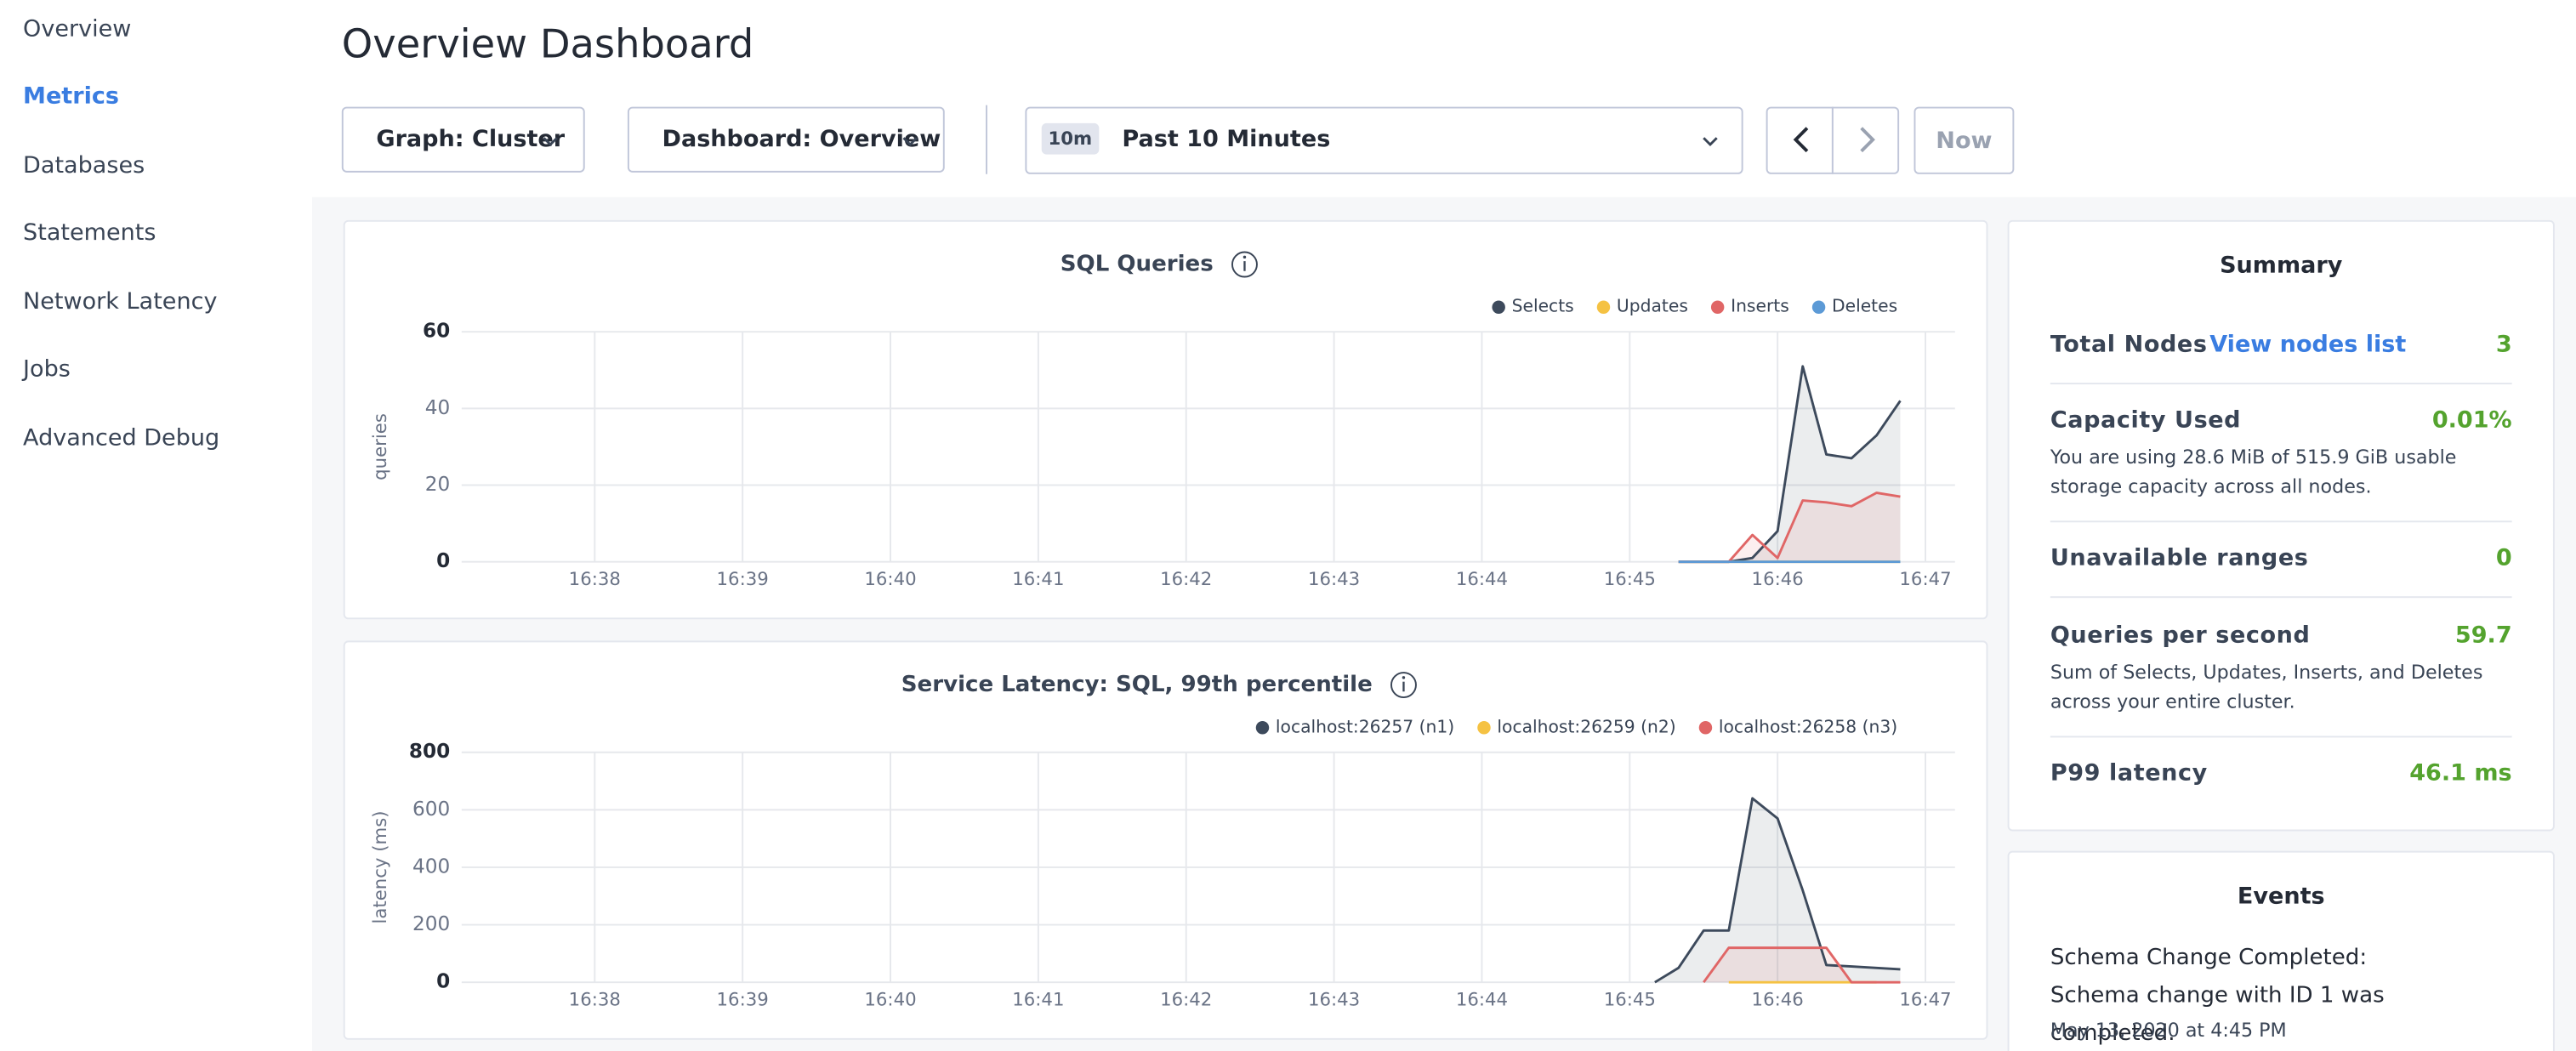 The width and height of the screenshot is (2576, 1051). Describe the element at coordinates (1760, 306) in the screenshot. I see `legend-label: Inserts` at that location.